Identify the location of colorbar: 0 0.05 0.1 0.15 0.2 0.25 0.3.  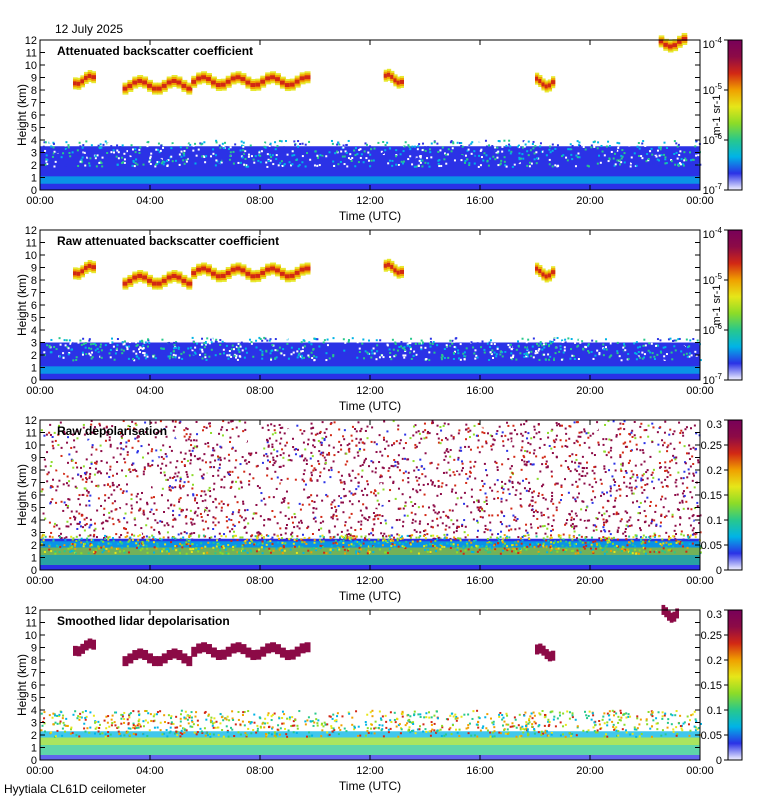
(722, 498).